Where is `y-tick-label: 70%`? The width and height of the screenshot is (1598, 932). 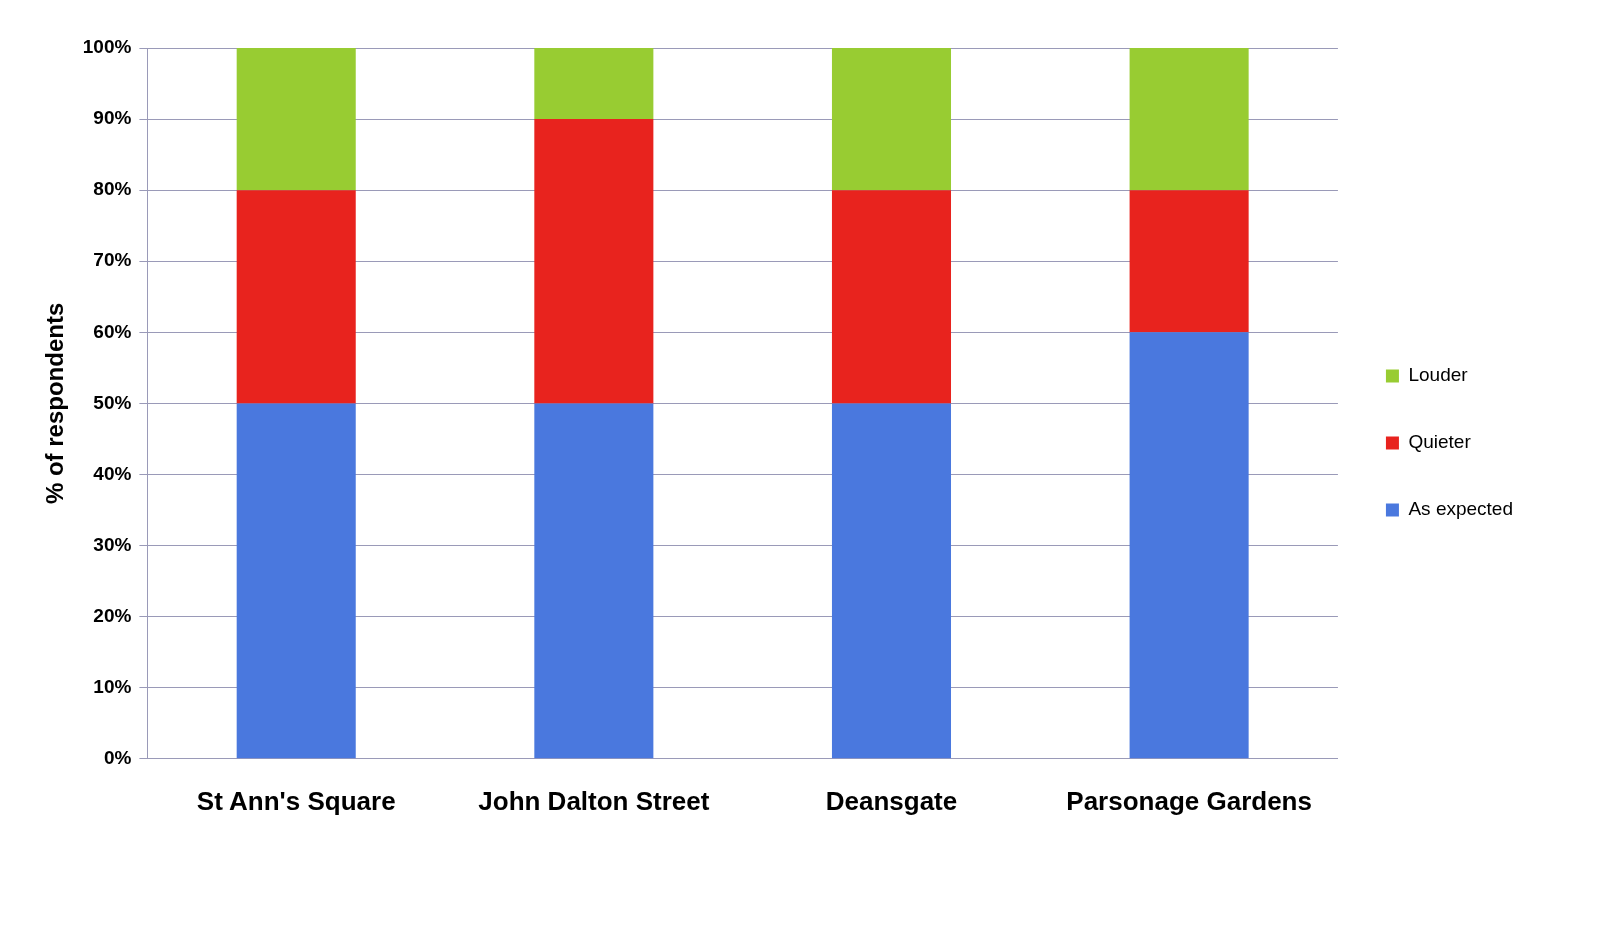
y-tick-label: 70% is located at coordinates (112, 260).